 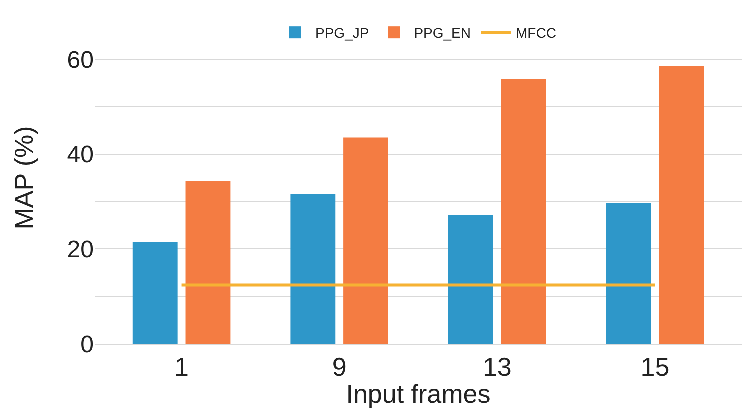 What do you see at coordinates (24, 178) in the screenshot?
I see `y-axis-title: MAP (%)` at bounding box center [24, 178].